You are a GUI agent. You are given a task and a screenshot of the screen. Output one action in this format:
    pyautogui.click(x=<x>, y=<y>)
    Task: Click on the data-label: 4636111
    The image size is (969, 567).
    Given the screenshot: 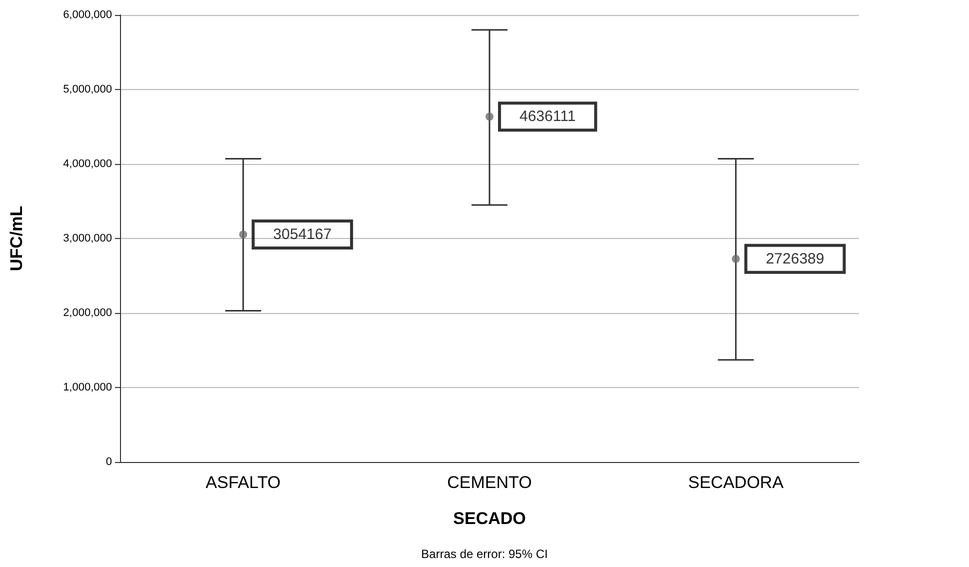 What is the action you would take?
    pyautogui.click(x=548, y=117)
    